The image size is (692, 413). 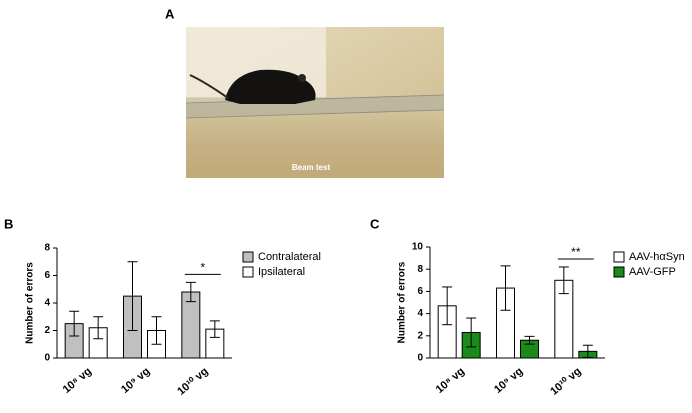 What do you see at coordinates (202, 268) in the screenshot?
I see `significance-label: *` at bounding box center [202, 268].